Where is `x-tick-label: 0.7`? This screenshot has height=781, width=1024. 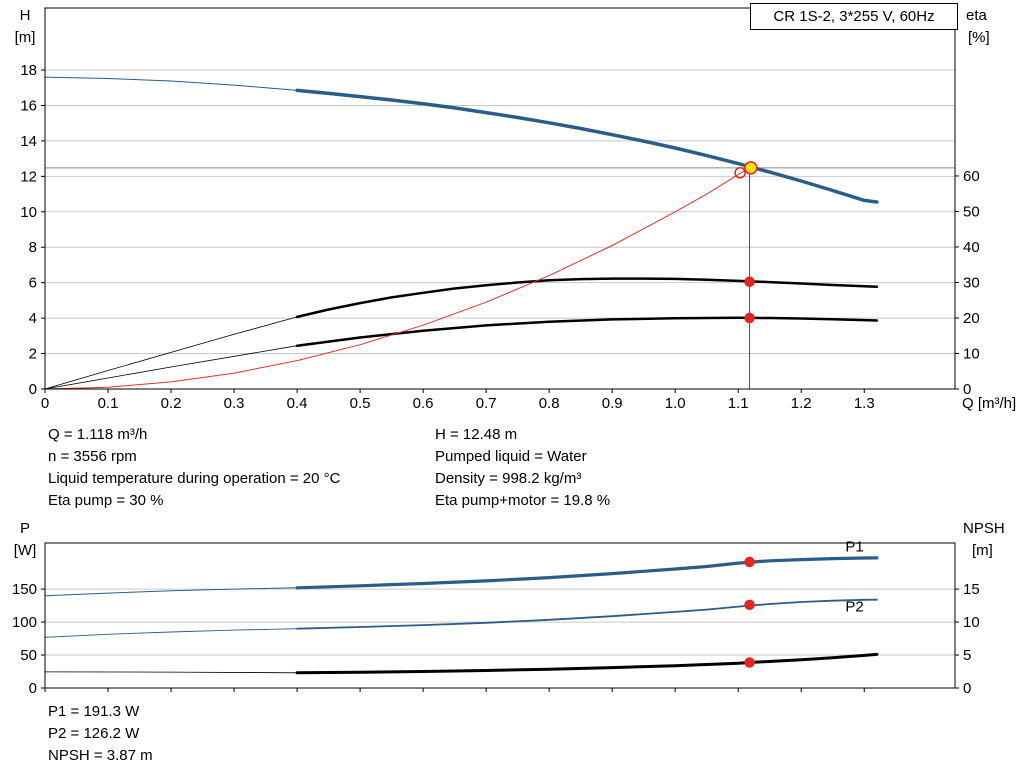 x-tick-label: 0.7 is located at coordinates (486, 403).